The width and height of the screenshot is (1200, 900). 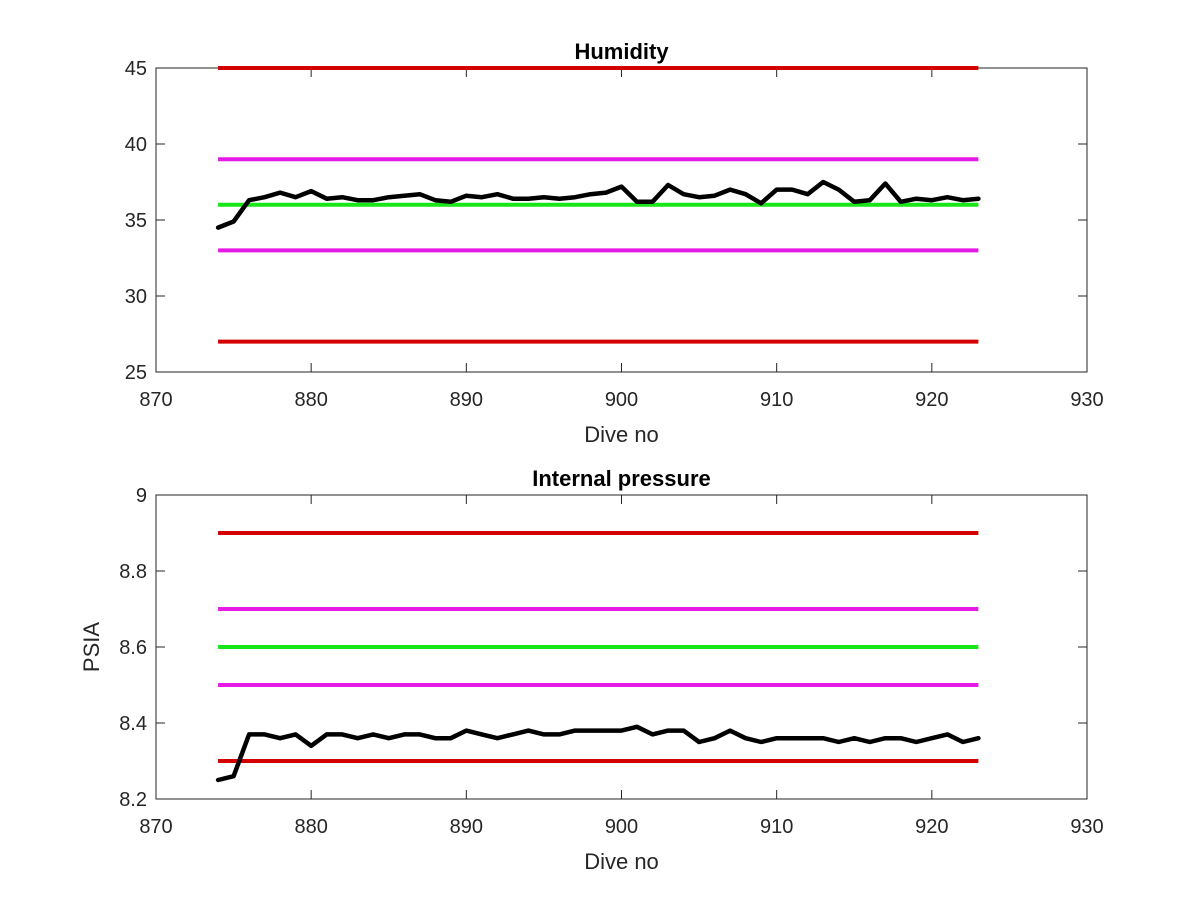 What do you see at coordinates (136, 145) in the screenshot?
I see `y-tick-label: 40` at bounding box center [136, 145].